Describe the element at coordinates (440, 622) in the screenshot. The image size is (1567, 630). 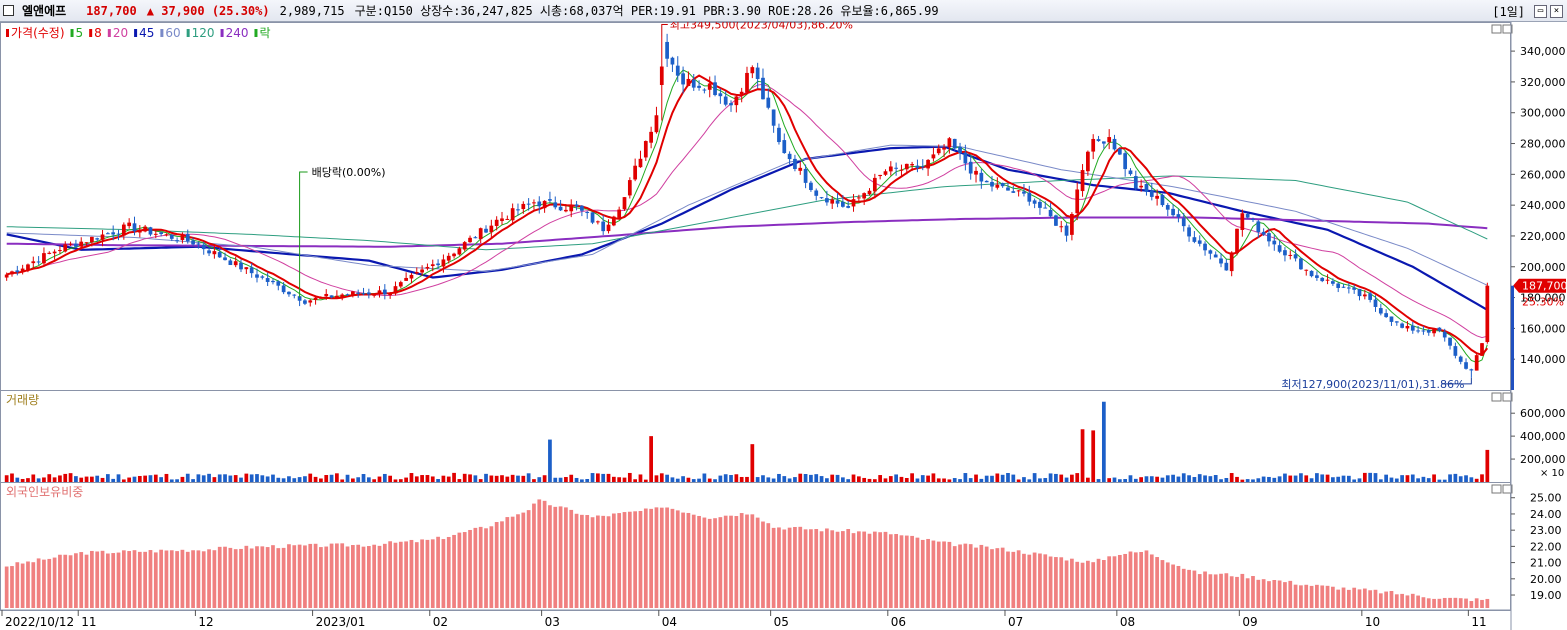
I see `x-tick-label: 02` at that location.